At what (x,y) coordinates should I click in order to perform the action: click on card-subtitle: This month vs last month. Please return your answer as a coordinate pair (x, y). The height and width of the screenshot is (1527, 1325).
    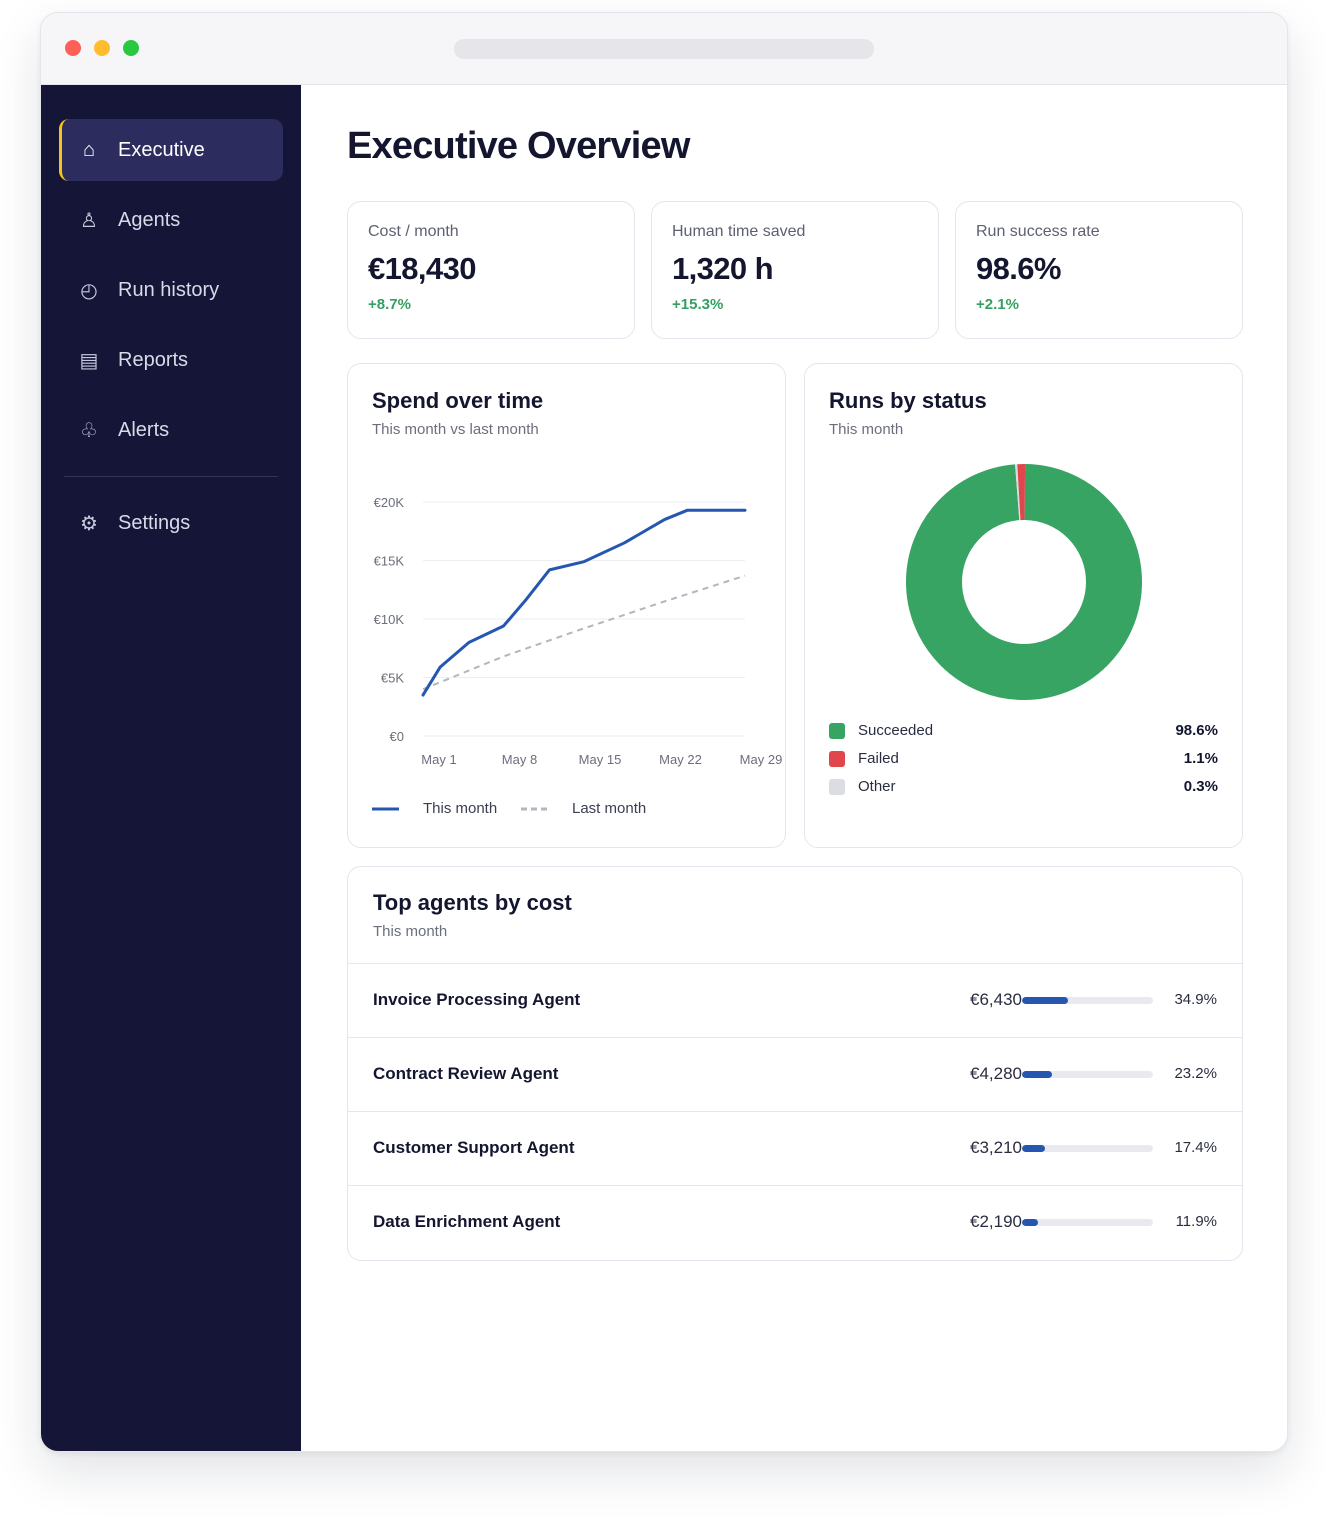
    Looking at the image, I should click on (455, 429).